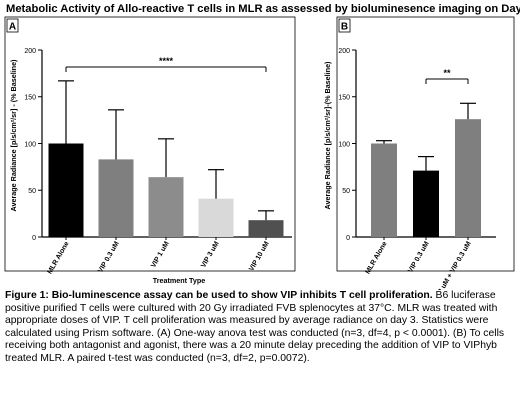 The width and height of the screenshot is (520, 402). I want to click on panel-a-category-label: VIP 1 uM, so click(160, 254).